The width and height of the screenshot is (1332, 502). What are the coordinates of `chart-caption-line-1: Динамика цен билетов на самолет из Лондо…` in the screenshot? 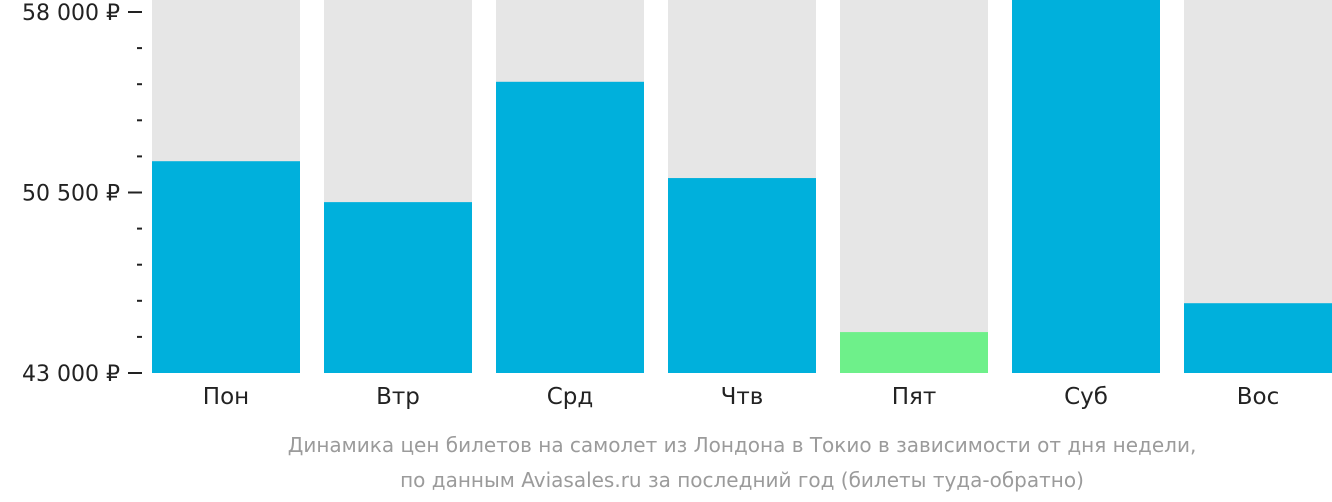 It's located at (742, 445).